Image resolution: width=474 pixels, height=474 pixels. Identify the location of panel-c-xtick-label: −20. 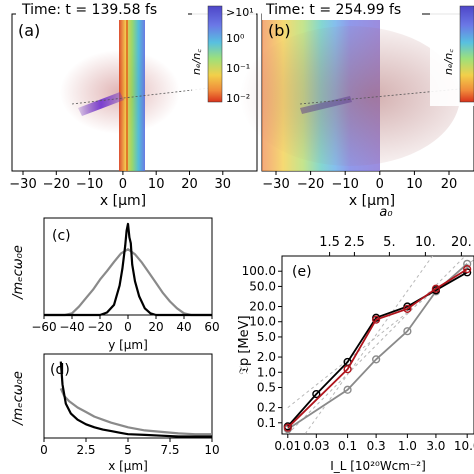
(99, 327).